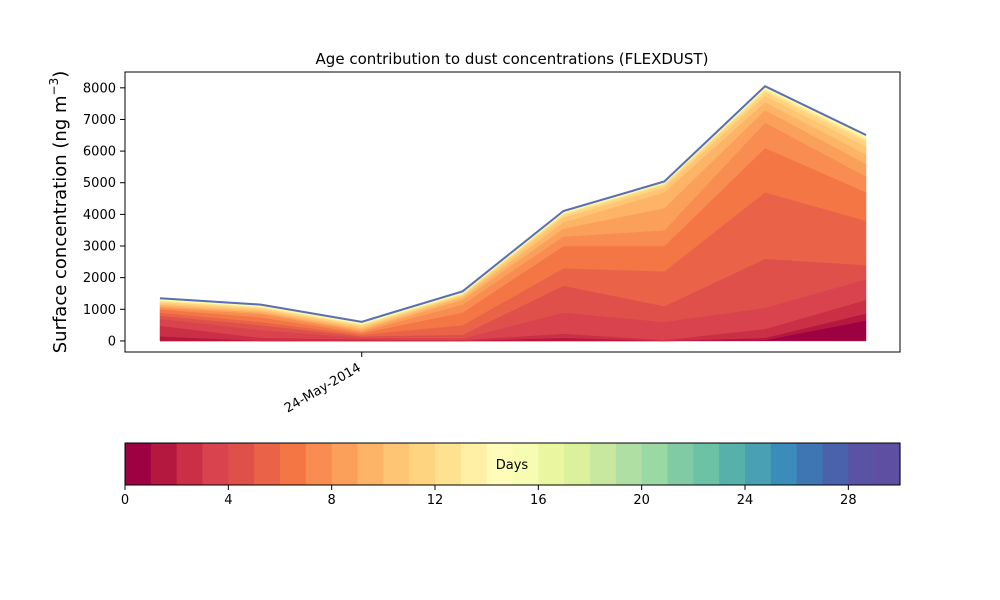  What do you see at coordinates (228, 500) in the screenshot?
I see `colorbar-tick-label: 4` at bounding box center [228, 500].